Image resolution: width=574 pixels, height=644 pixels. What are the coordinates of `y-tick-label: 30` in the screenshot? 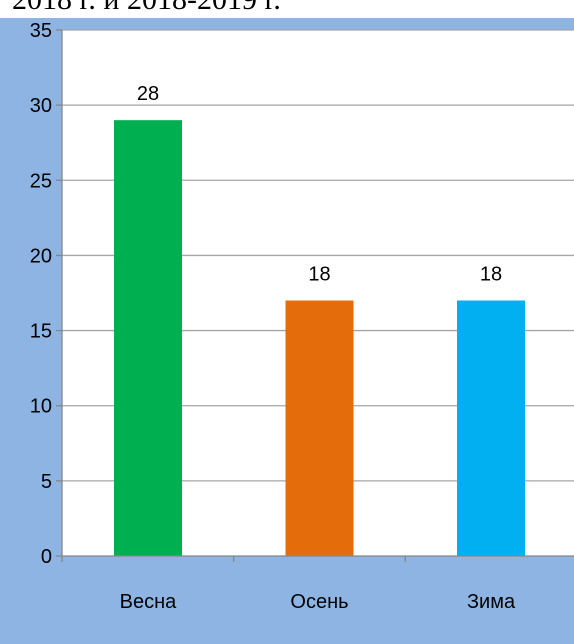 It's located at (41, 106).